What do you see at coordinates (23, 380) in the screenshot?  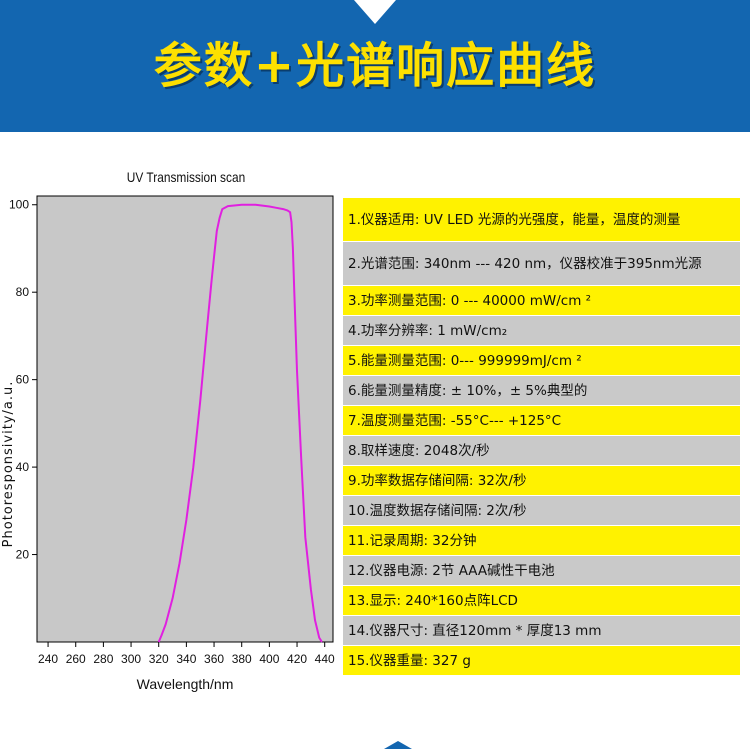 I see `y-tick-label: 60` at bounding box center [23, 380].